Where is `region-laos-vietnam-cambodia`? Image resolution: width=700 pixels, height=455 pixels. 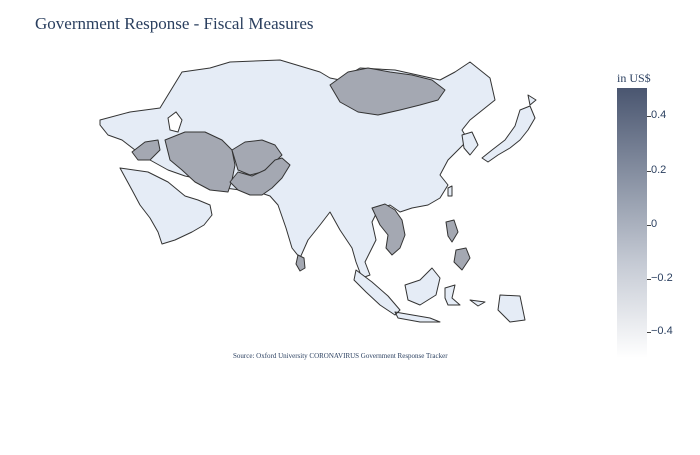
region-laos-vietnam-cambodia is located at coordinates (388, 229).